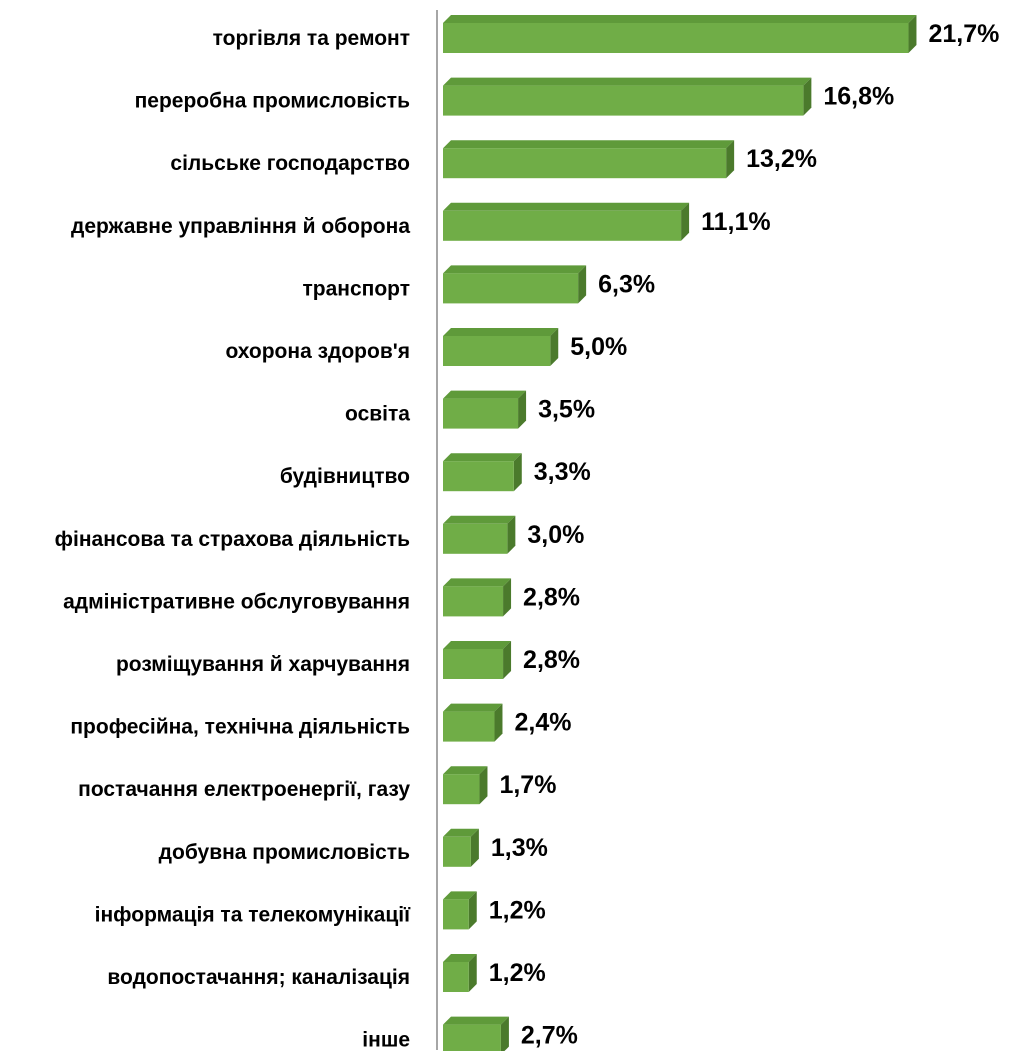 The image size is (1025, 1056). Describe the element at coordinates (356, 288) in the screenshot. I see `category-label: транспорт` at that location.